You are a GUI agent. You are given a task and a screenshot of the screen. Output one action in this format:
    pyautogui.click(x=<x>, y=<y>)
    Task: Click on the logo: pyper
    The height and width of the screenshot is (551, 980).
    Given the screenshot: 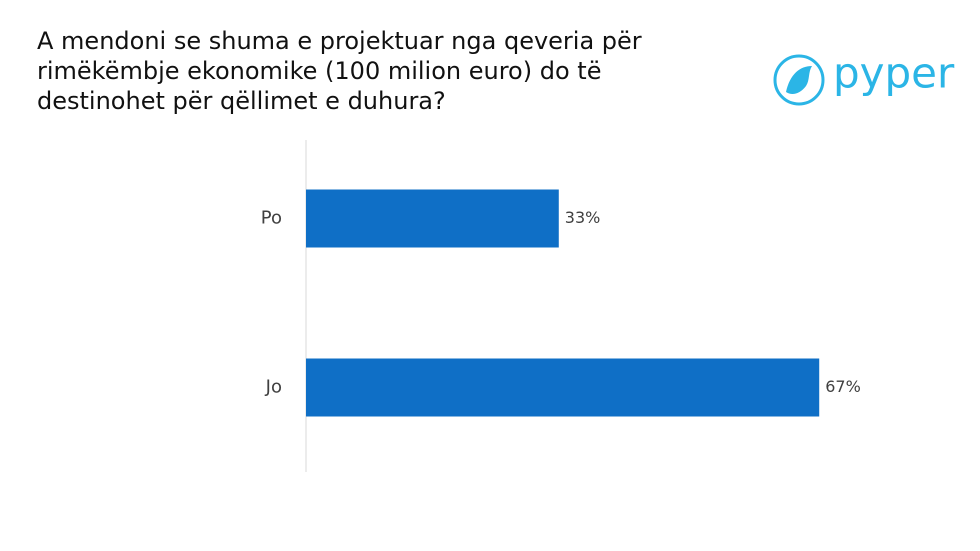 What is the action you would take?
    pyautogui.click(x=864, y=77)
    